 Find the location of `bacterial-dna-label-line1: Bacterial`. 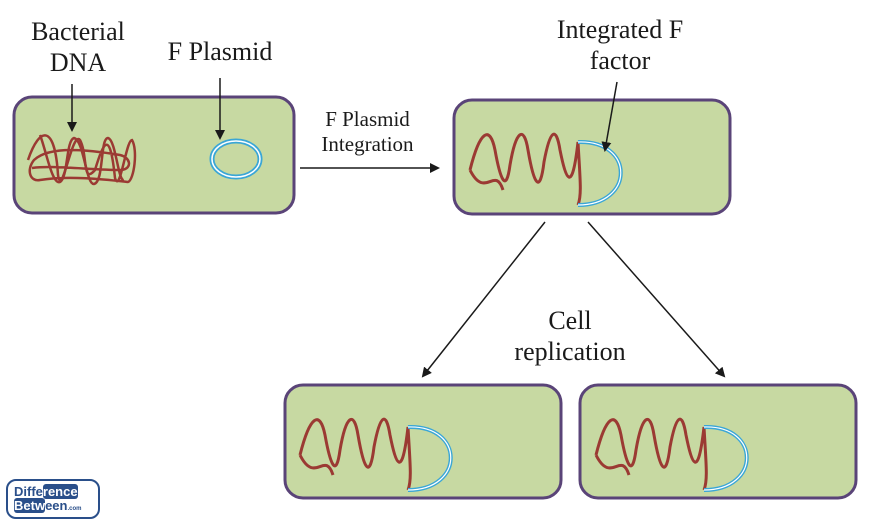

bacterial-dna-label-line1: Bacterial is located at coordinates (78, 31).